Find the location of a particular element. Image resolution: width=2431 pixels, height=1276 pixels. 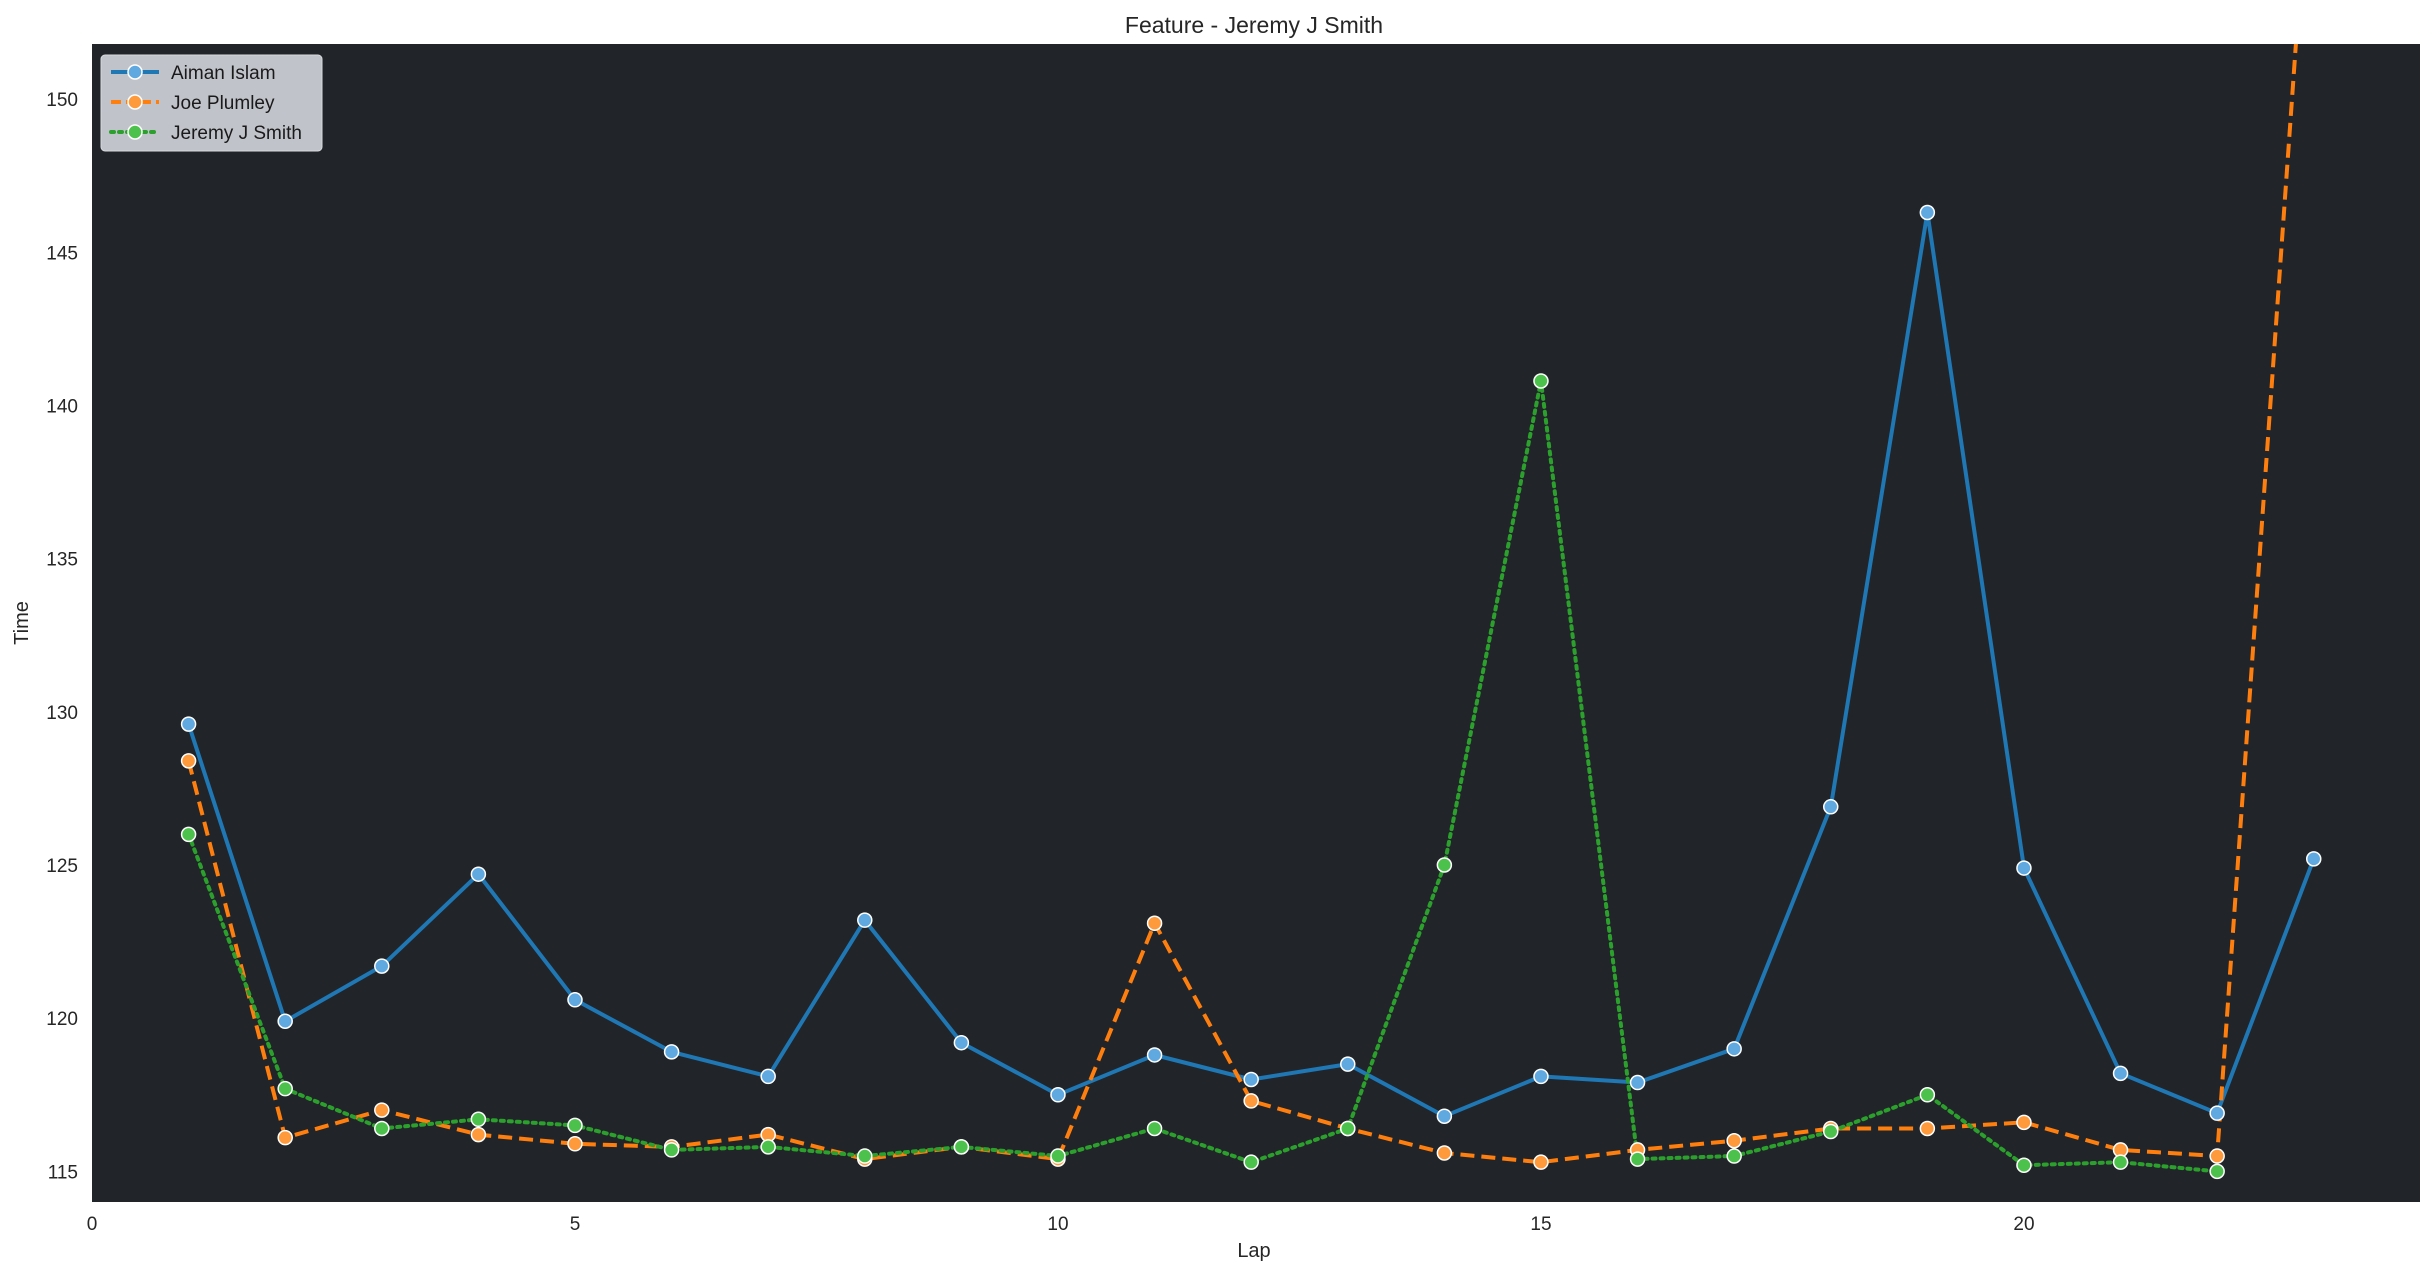

y-tick-label: 125 is located at coordinates (62, 866).